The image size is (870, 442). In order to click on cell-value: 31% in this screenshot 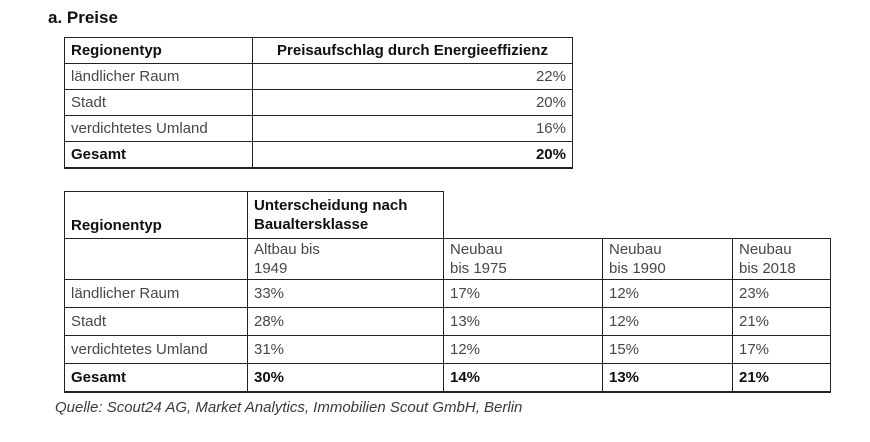, I will do `click(345, 349)`.